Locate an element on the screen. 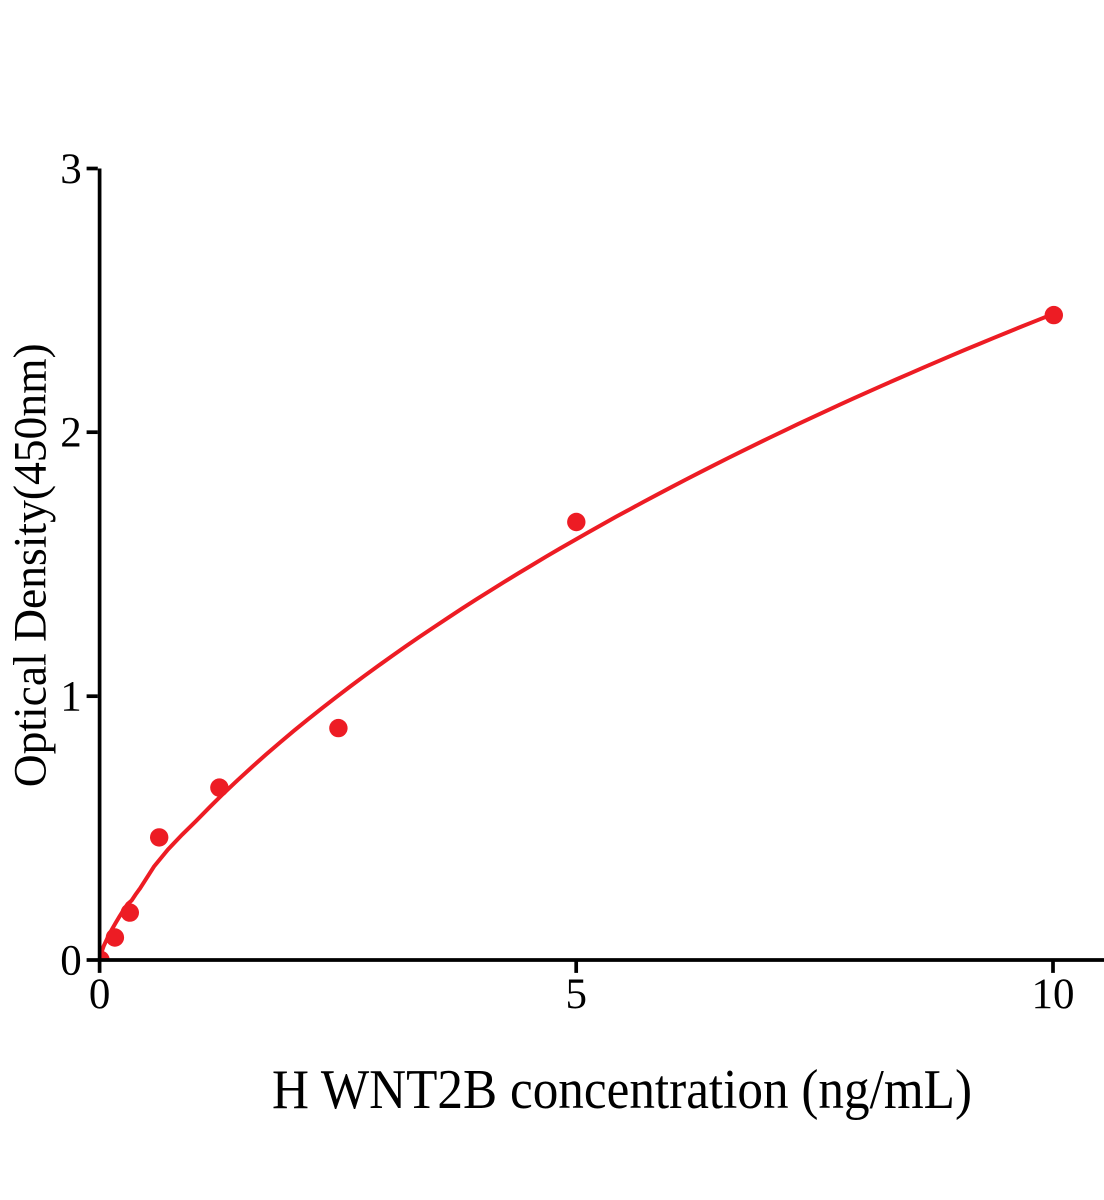  svg-text: 1 is located at coordinates (71, 697).